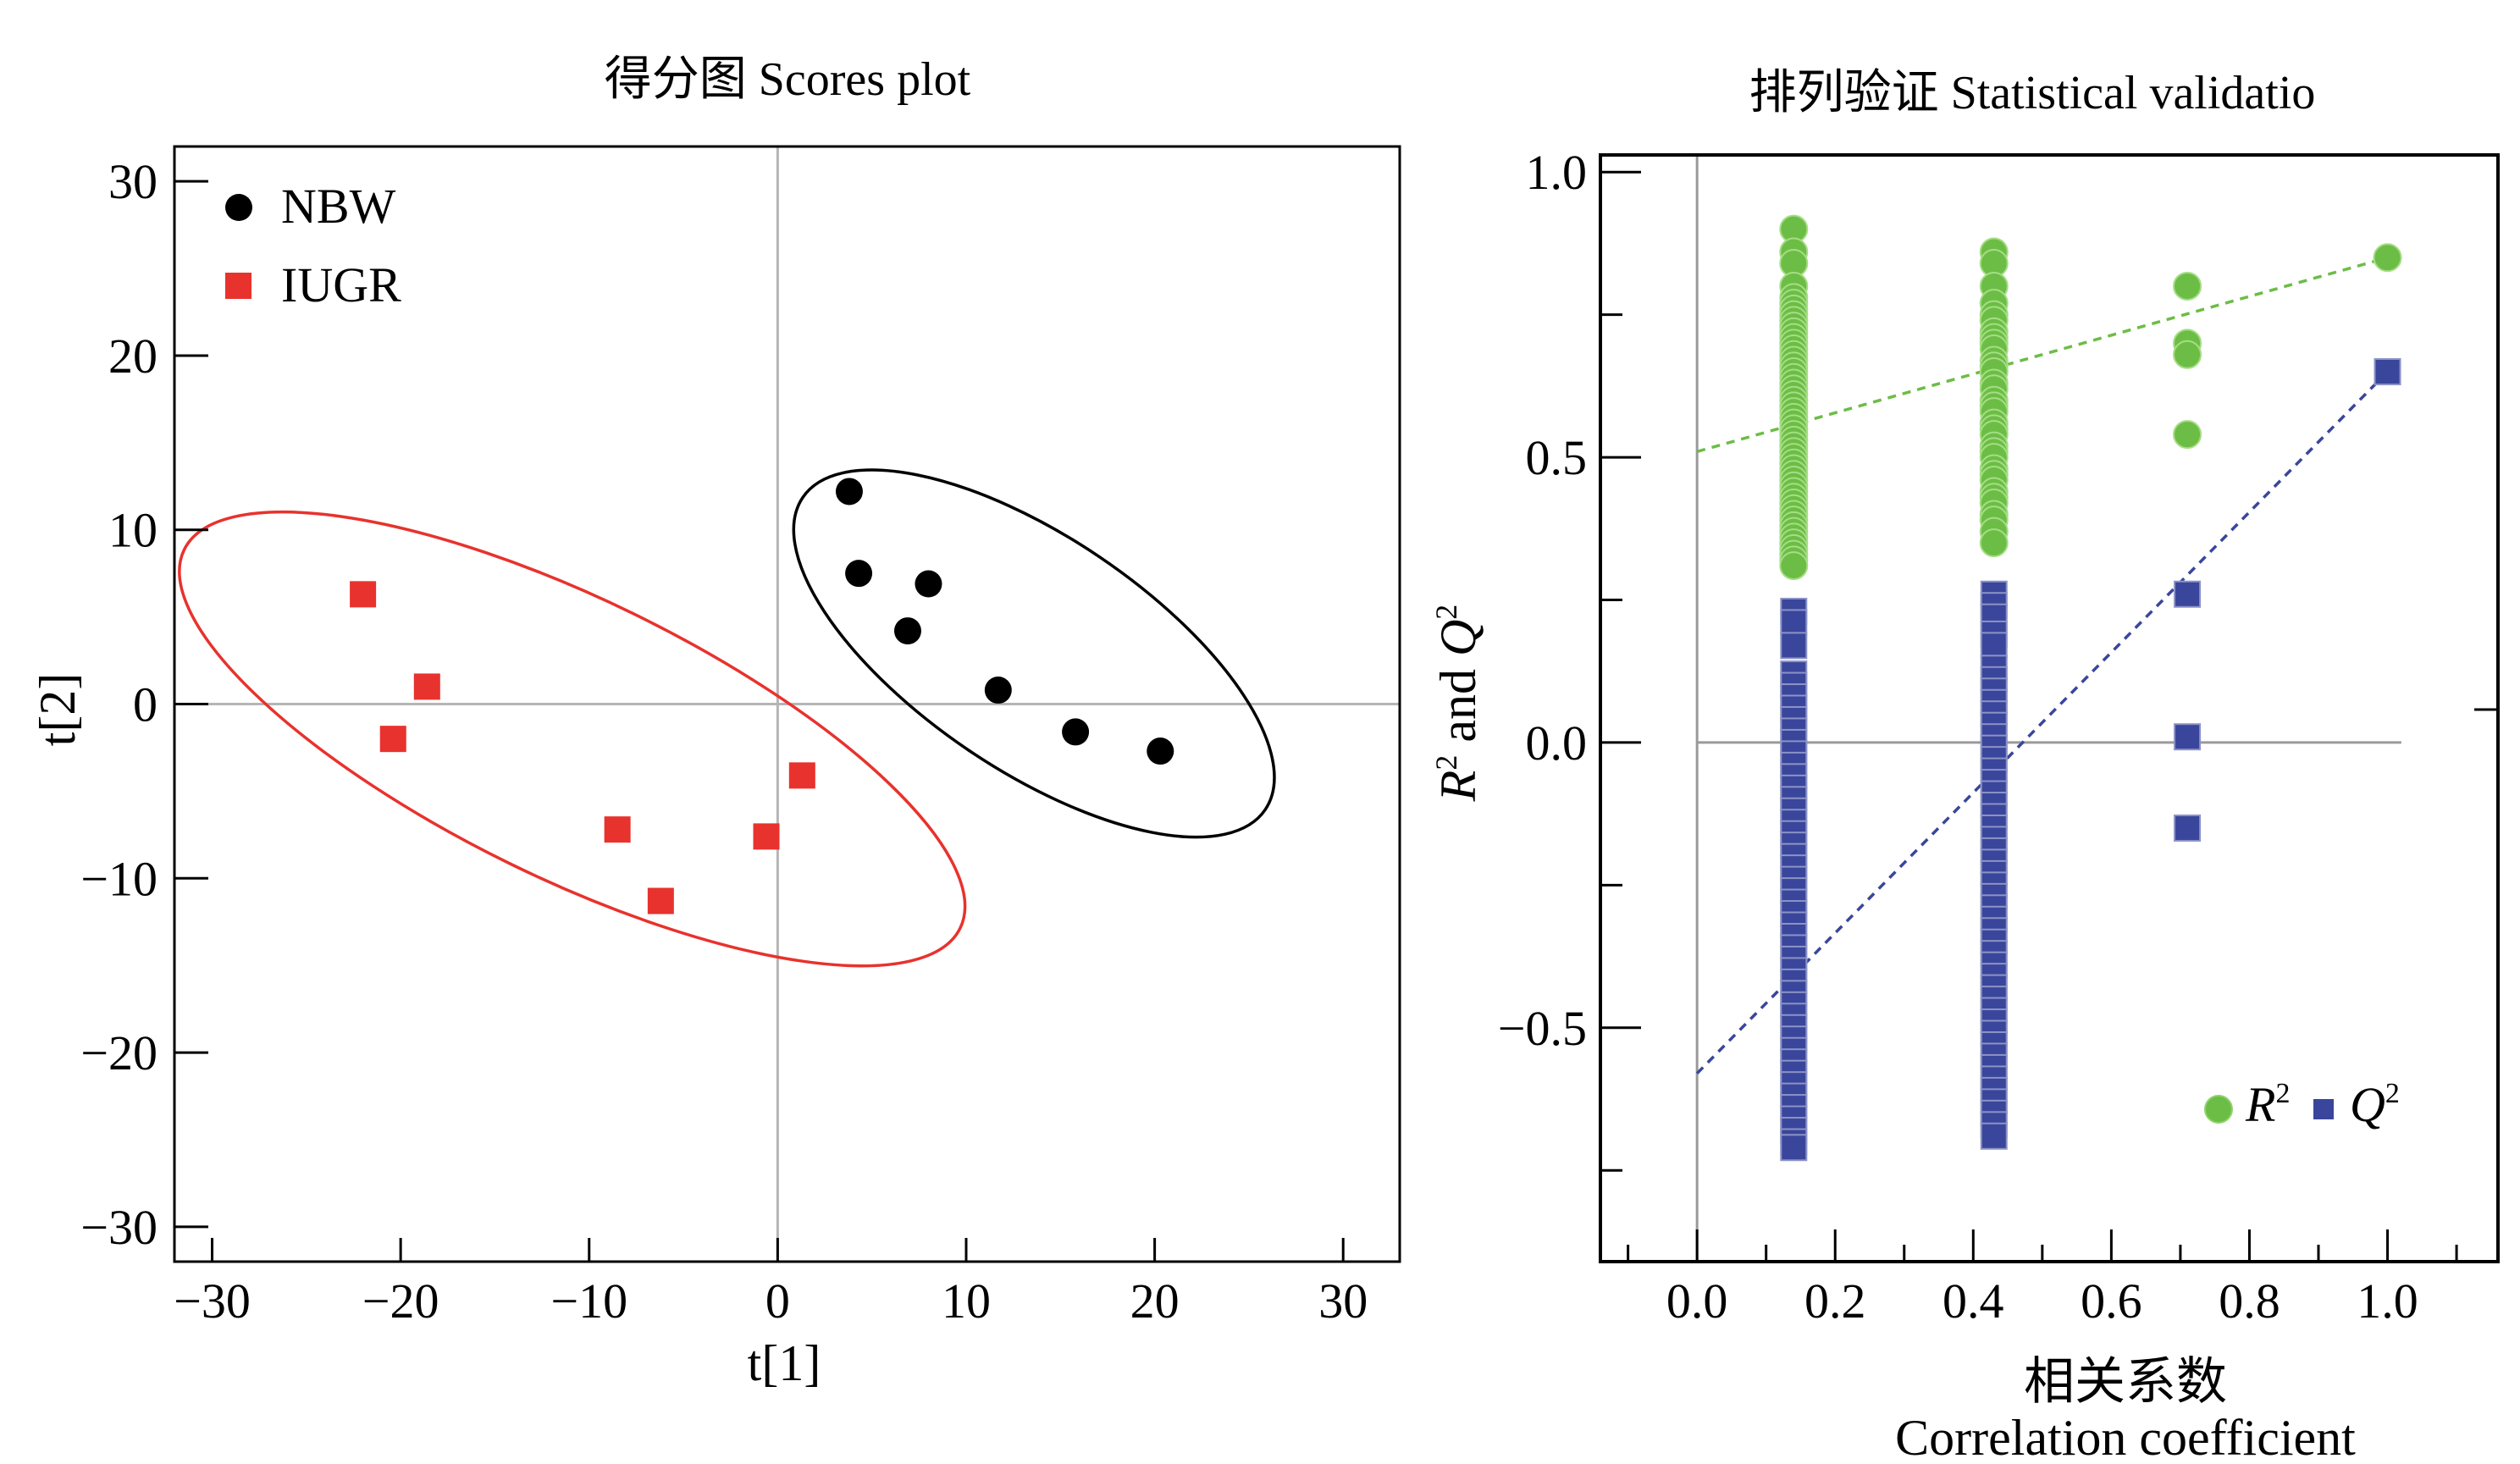  What do you see at coordinates (2218, 1109) in the screenshot?
I see `legend-r2-marker` at bounding box center [2218, 1109].